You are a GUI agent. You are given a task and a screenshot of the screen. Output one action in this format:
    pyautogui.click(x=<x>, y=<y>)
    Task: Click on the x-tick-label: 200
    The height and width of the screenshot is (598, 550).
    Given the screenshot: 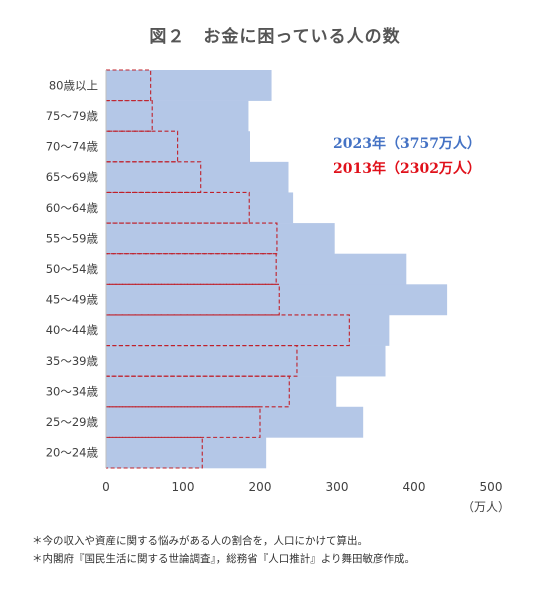 What is the action you would take?
    pyautogui.click(x=260, y=487)
    